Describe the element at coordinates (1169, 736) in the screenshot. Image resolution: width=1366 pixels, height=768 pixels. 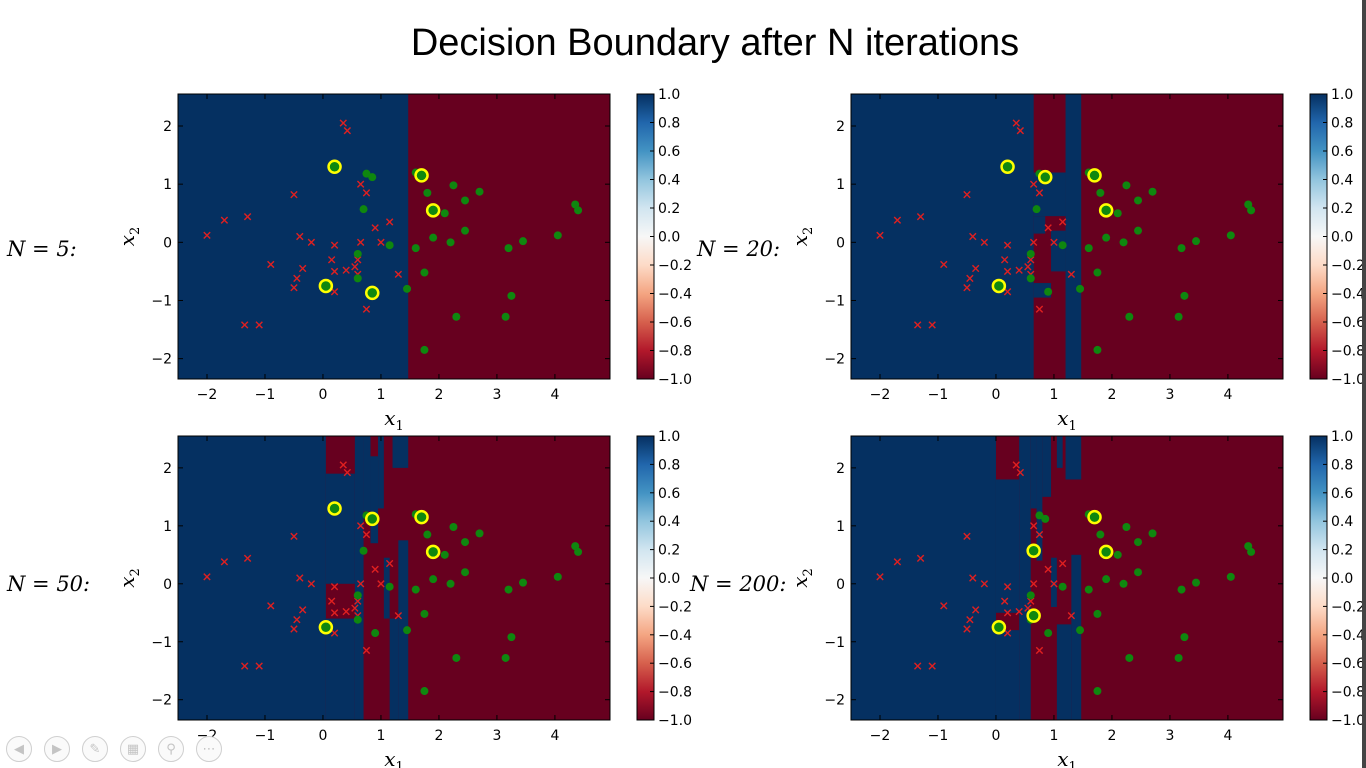
I see `x-tick-label-5: 3` at that location.